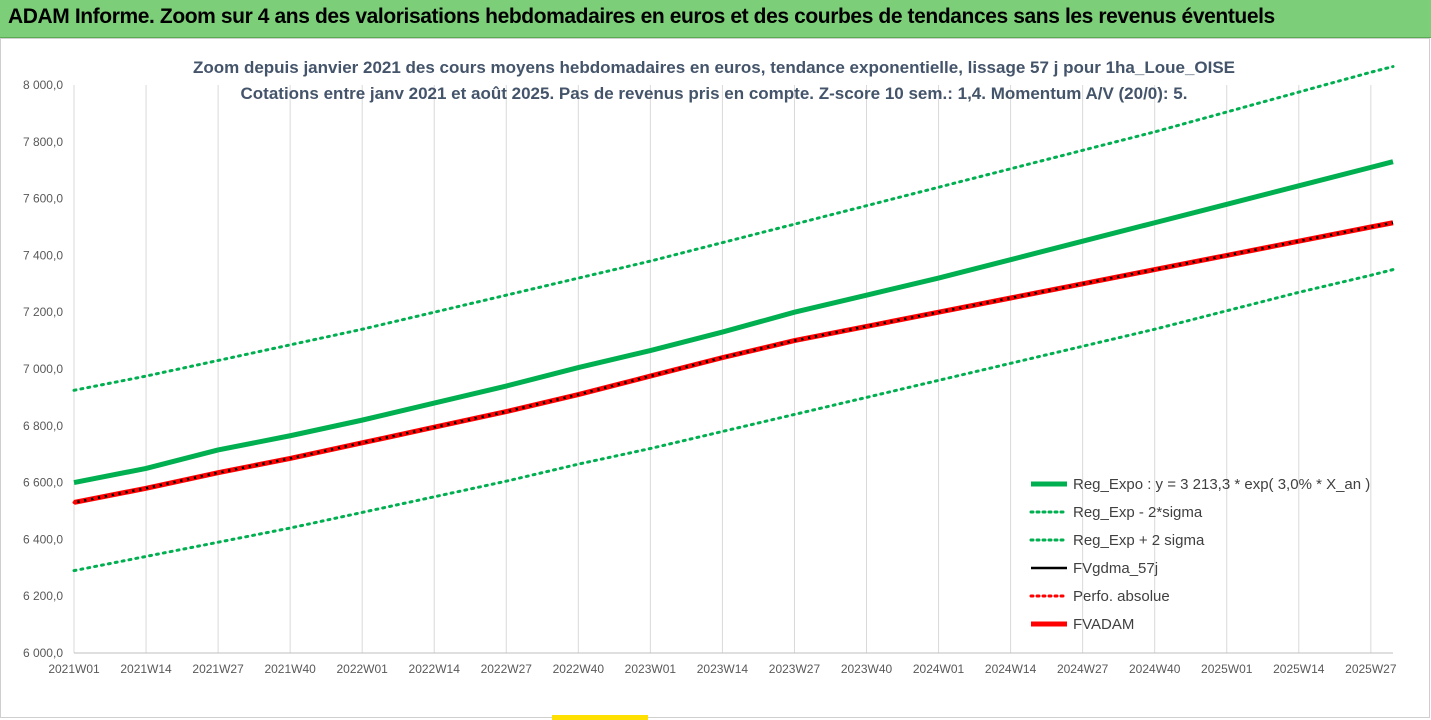 The width and height of the screenshot is (1431, 720). Describe the element at coordinates (43, 483) in the screenshot. I see `y-tick-label: 6 600,0` at that location.